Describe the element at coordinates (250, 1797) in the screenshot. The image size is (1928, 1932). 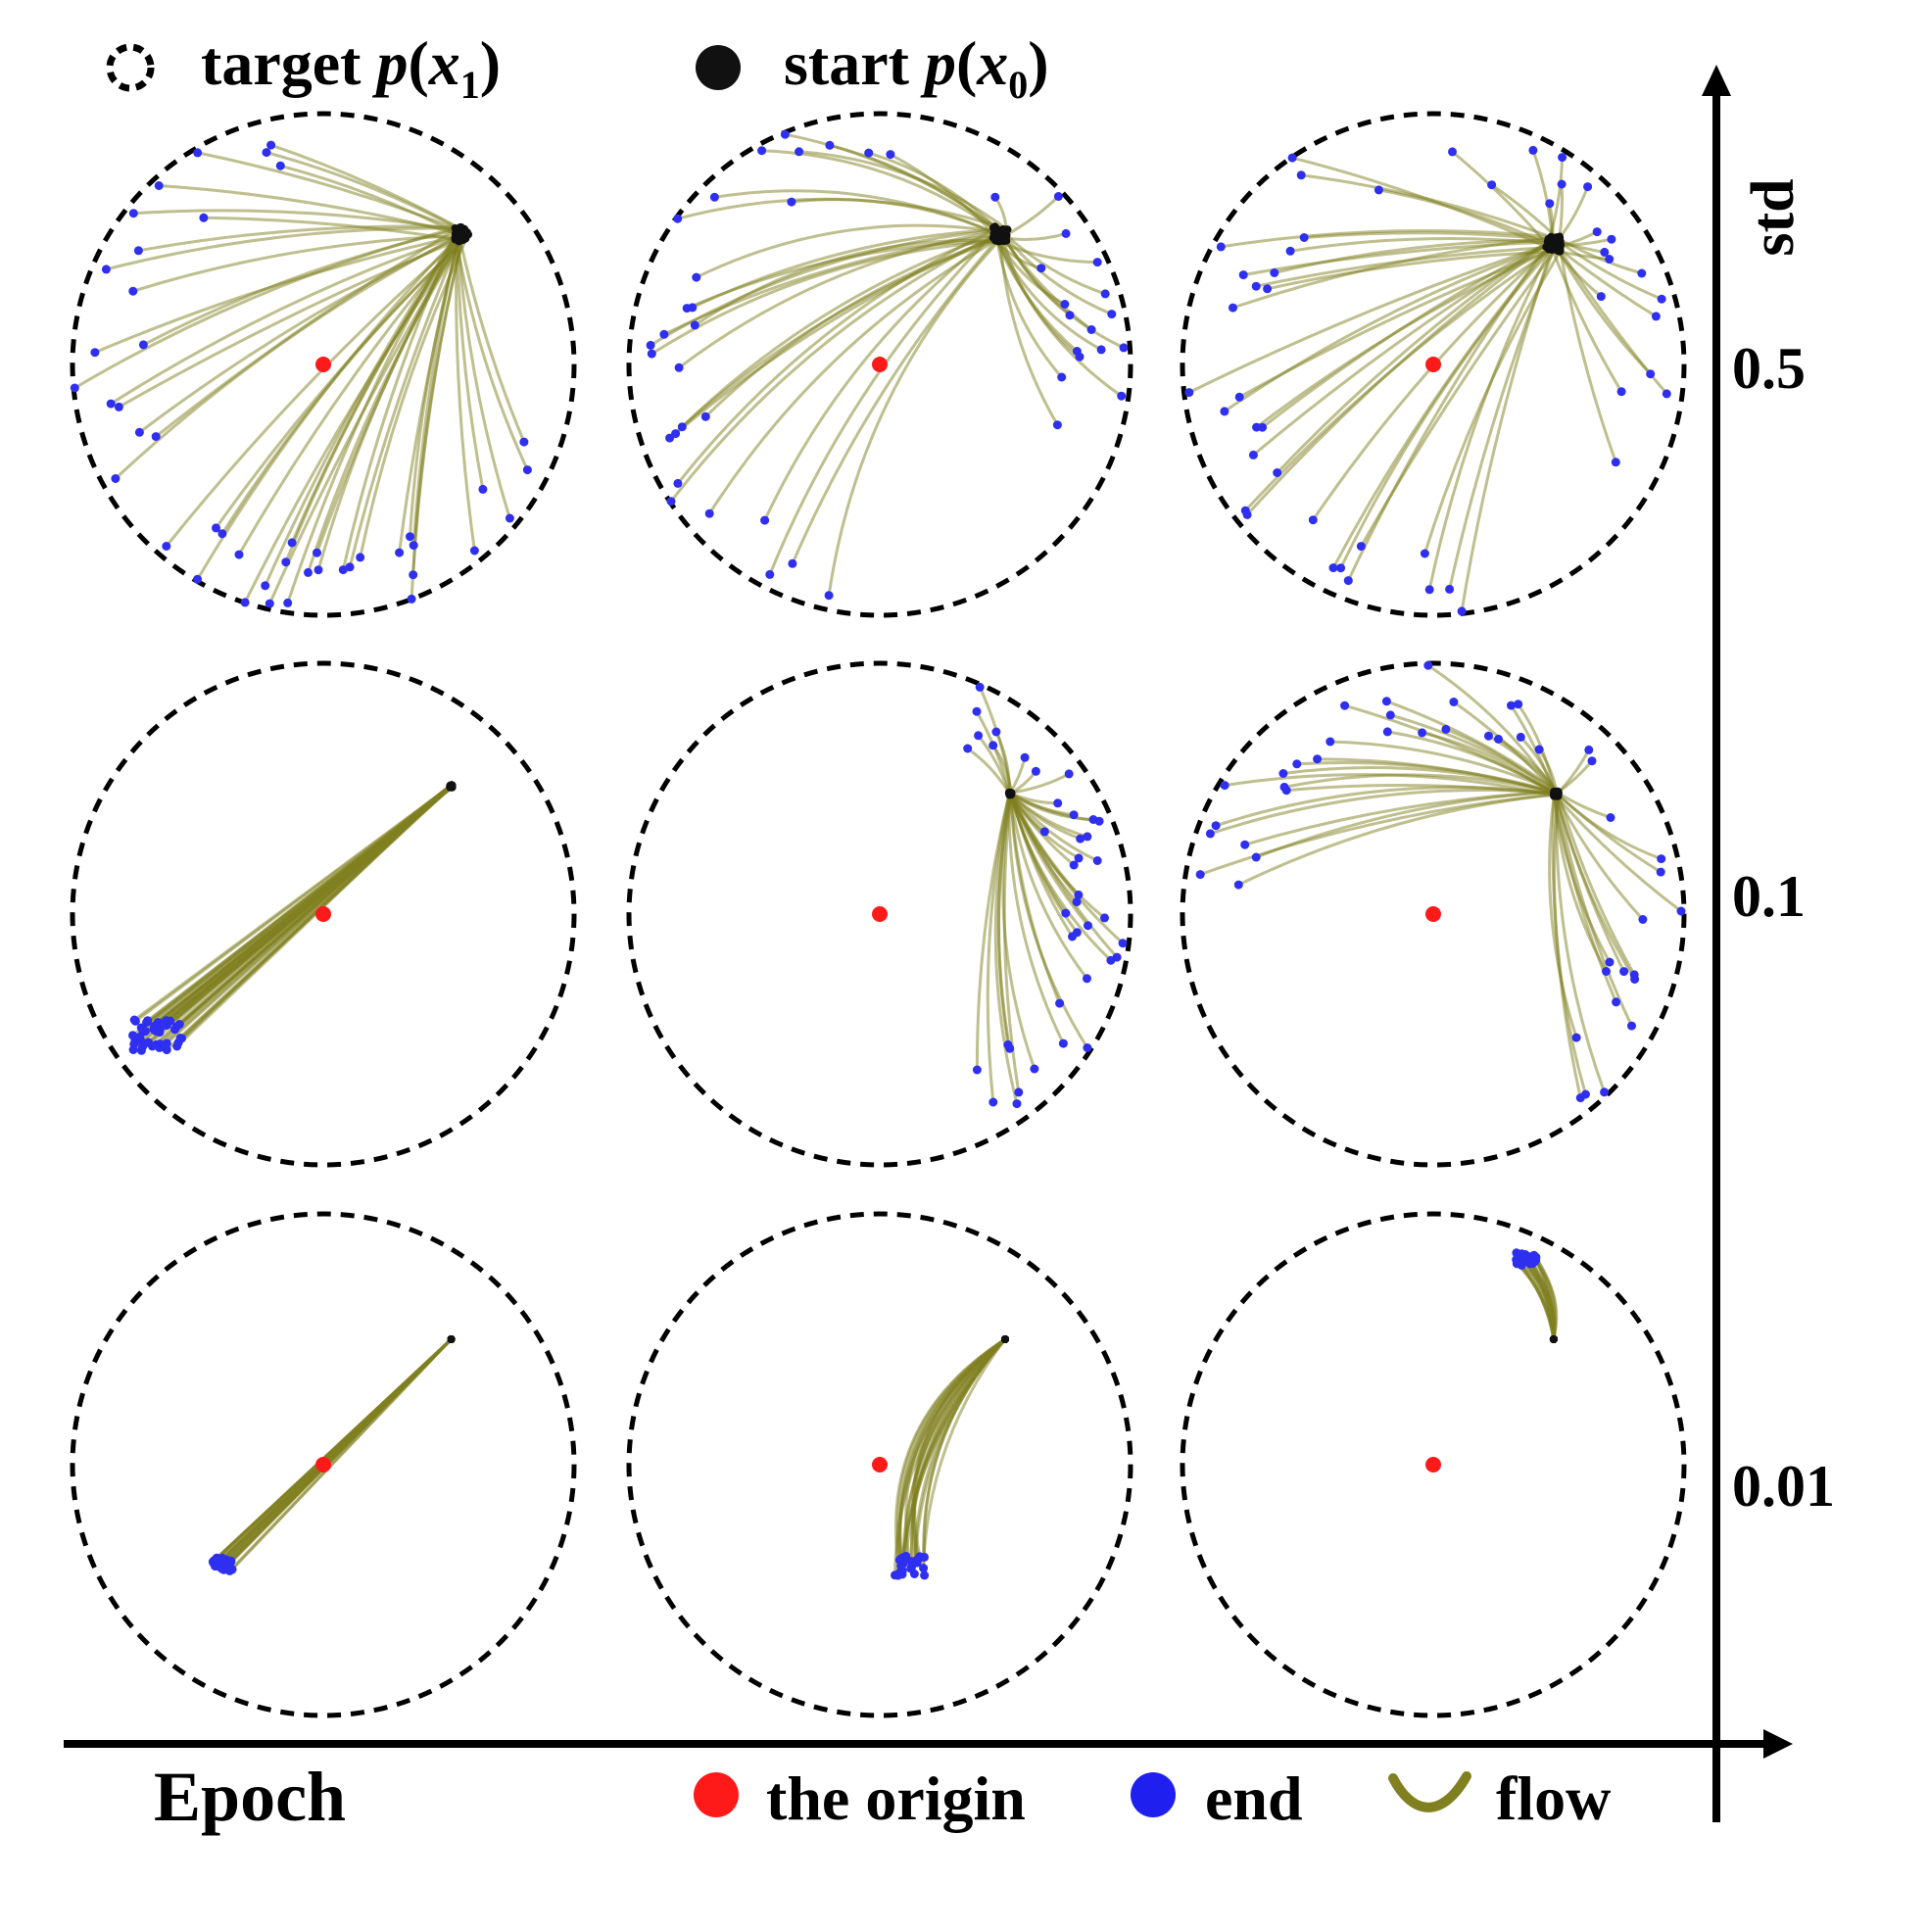
I see `epoch-axis-label: Epoch` at that location.